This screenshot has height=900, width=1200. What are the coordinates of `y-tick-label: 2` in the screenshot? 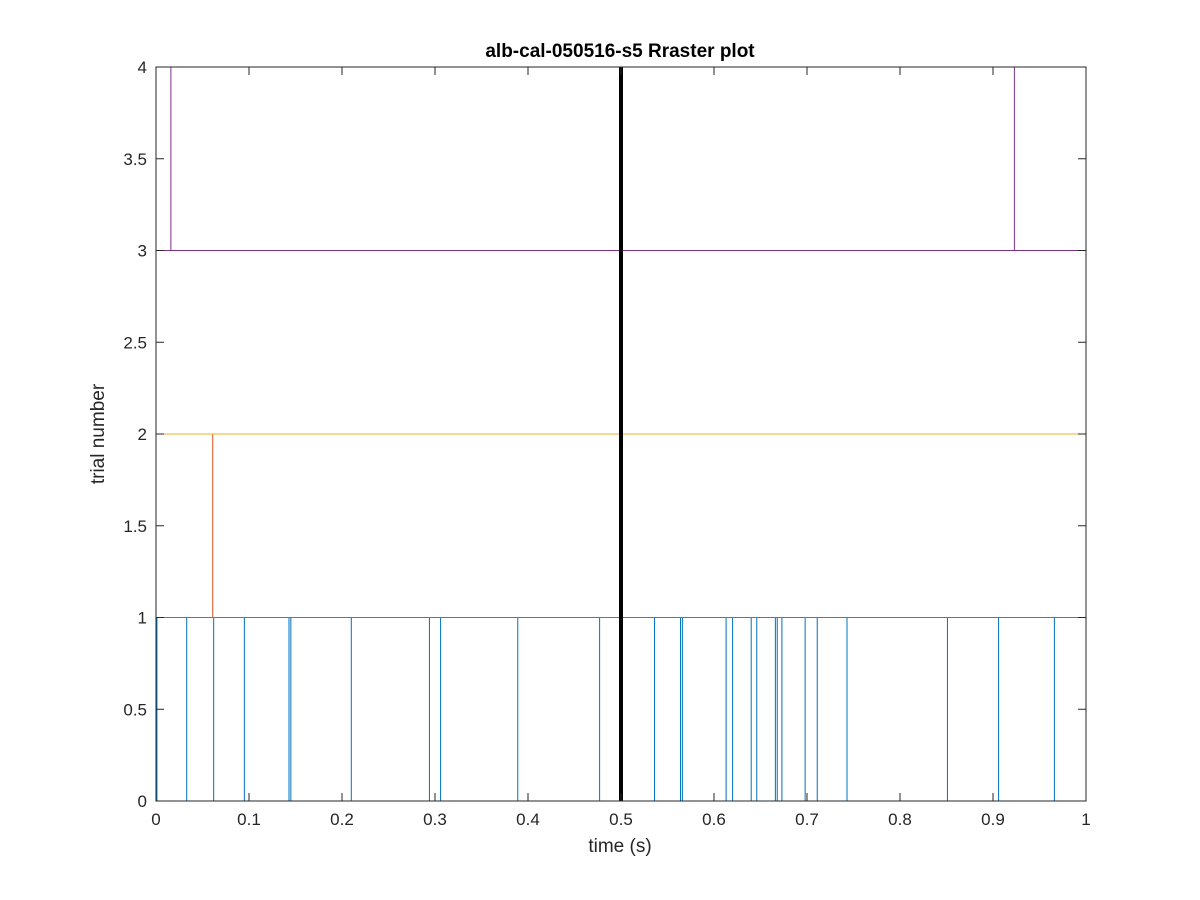 It's located at (142, 434).